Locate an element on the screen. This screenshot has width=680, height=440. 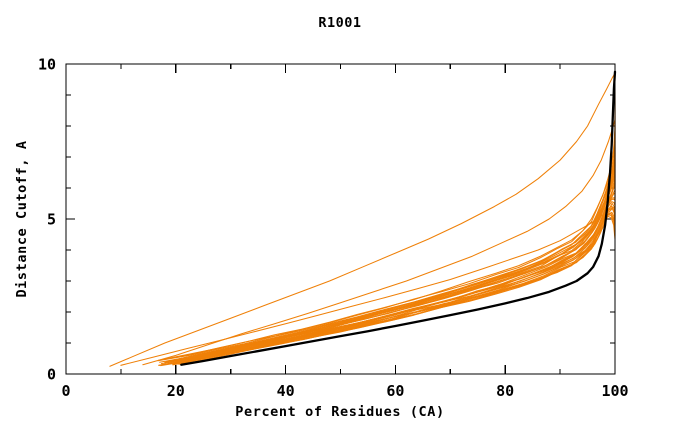
y-tick-label: 5 is located at coordinates (51, 220).